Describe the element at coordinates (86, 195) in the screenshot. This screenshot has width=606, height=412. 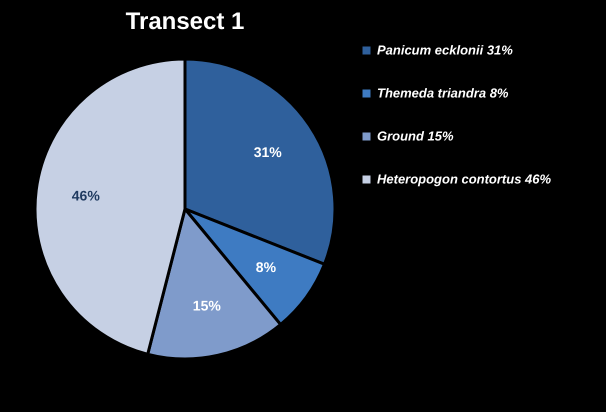
I see `data-label: 46%` at that location.